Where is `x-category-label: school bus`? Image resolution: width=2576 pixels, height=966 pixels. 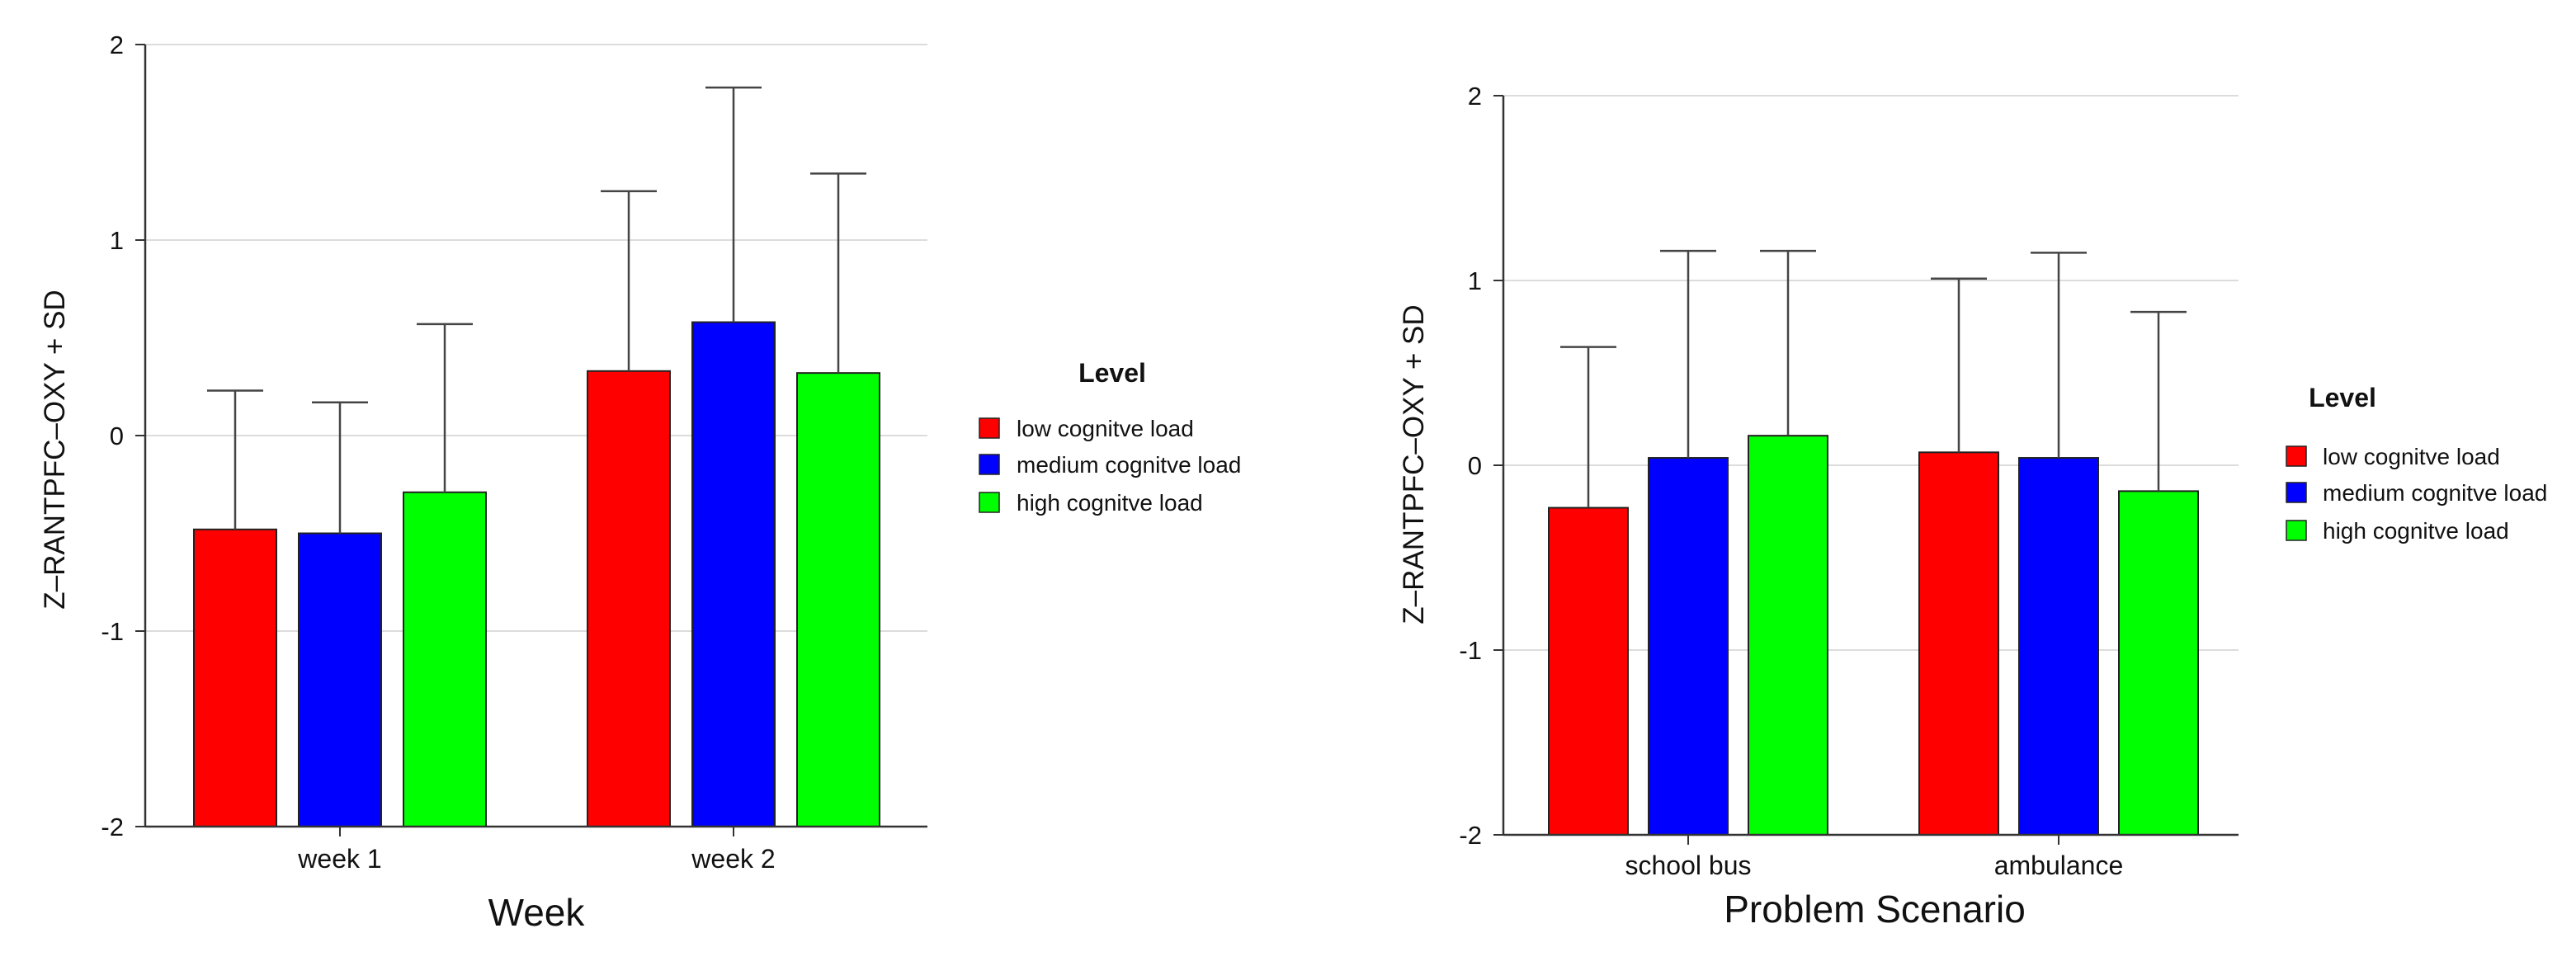
x-category-label: school bus is located at coordinates (1688, 866).